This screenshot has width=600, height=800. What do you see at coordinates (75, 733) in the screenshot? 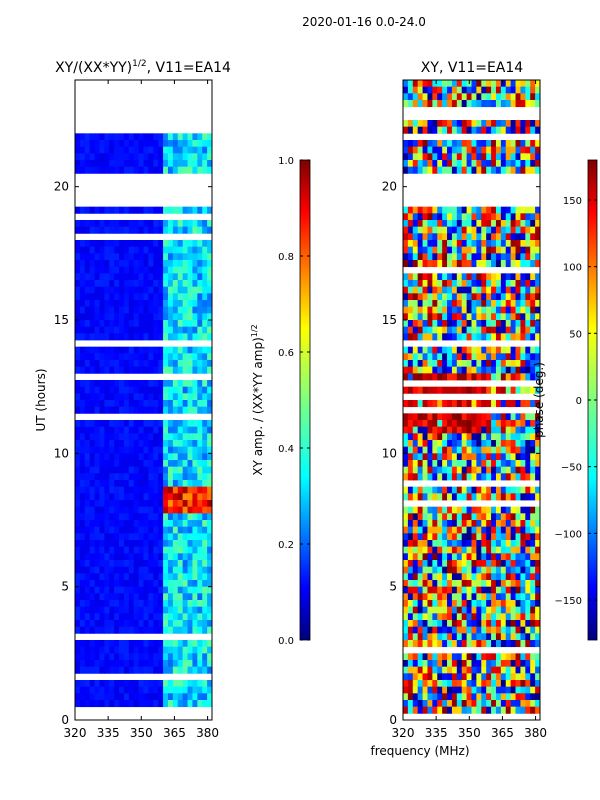
I see `amplitude-x-tick-label: 320` at bounding box center [75, 733].